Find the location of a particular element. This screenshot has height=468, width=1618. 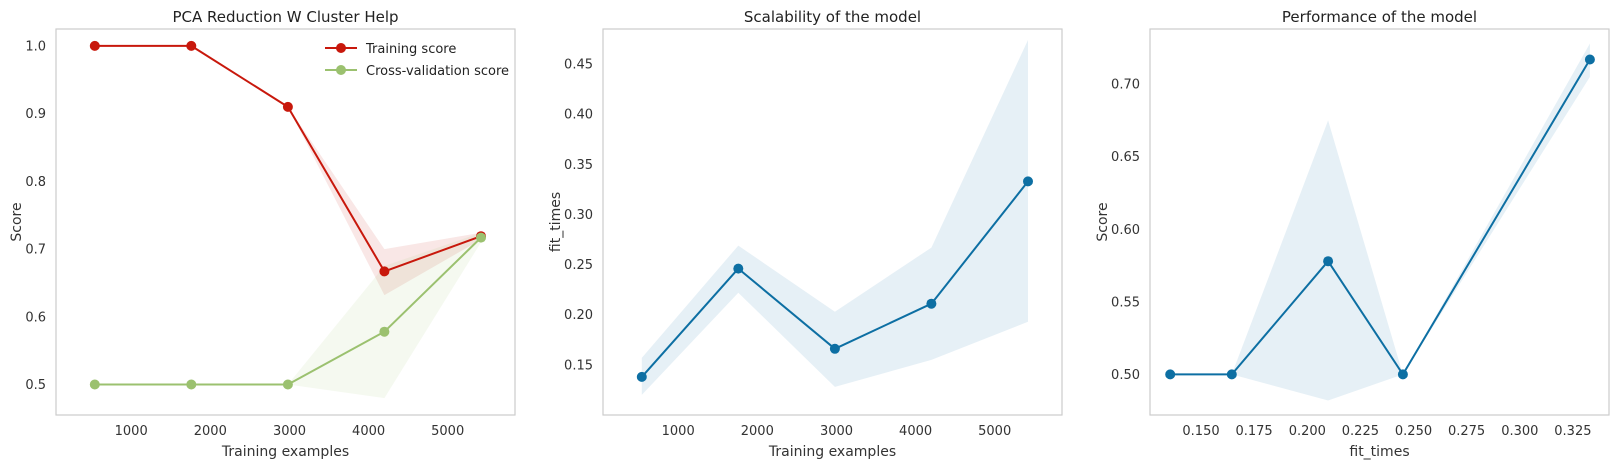

y-tick-label: 0.8 is located at coordinates (35, 182).